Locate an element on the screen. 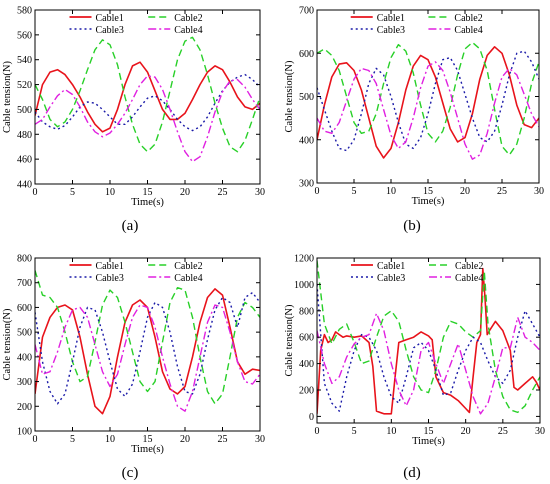 This screenshot has height=484, width=550. y-tick-label: 0 is located at coordinates (311, 417).